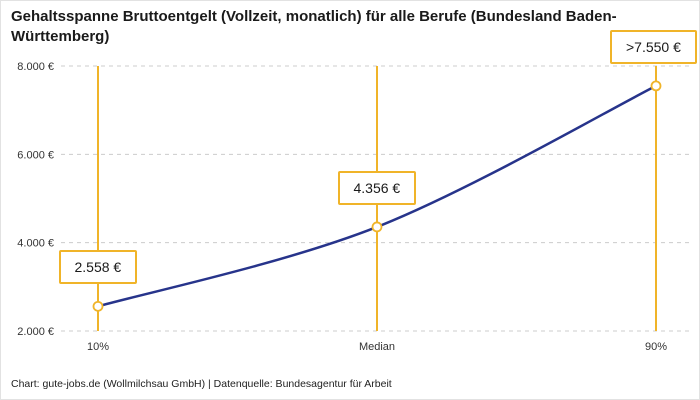 The image size is (700, 400). What do you see at coordinates (653, 46) in the screenshot?
I see `point-value-label: >7.550 €` at bounding box center [653, 46].